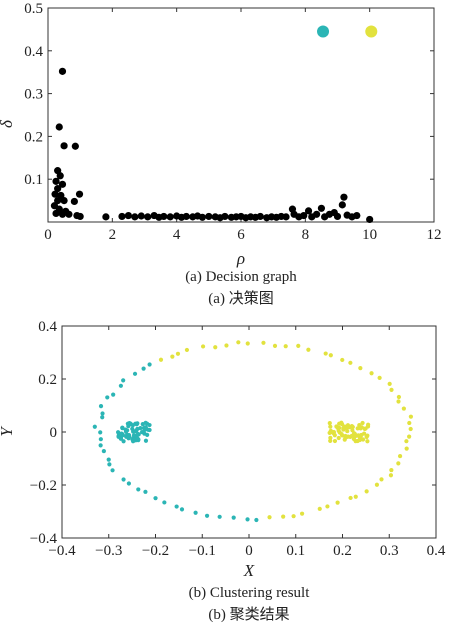 The width and height of the screenshot is (450, 634). What do you see at coordinates (241, 235) in the screenshot?
I see `x-tick-label: 6` at bounding box center [241, 235].